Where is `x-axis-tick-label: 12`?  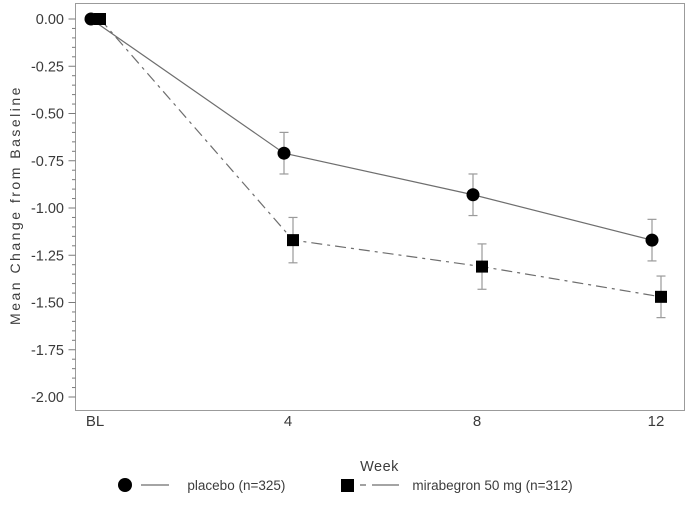 x-axis-tick-label: 12 is located at coordinates (656, 421).